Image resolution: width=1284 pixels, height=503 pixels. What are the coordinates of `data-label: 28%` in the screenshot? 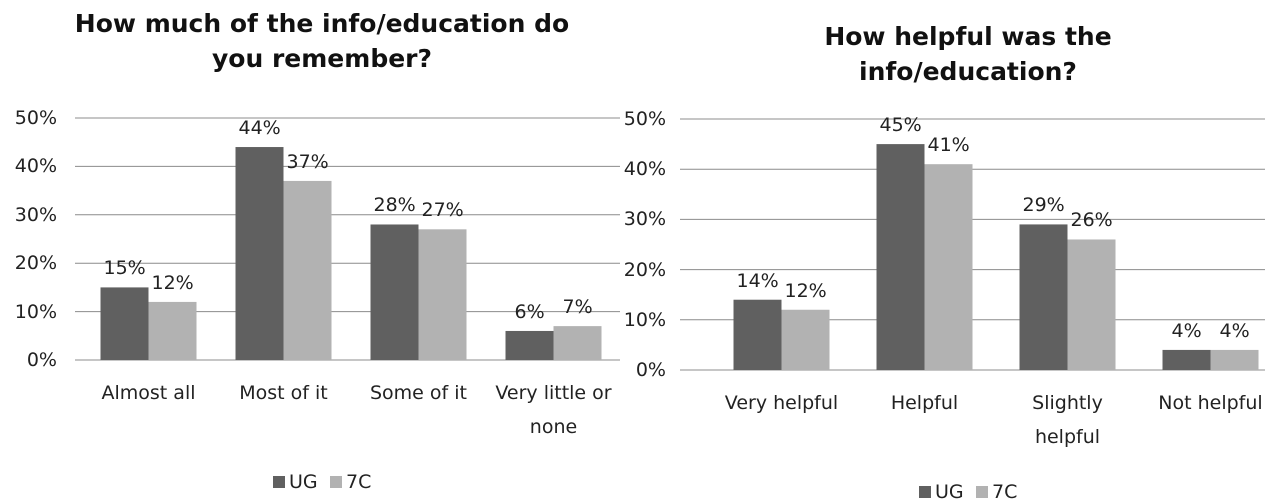 It's located at (394, 205).